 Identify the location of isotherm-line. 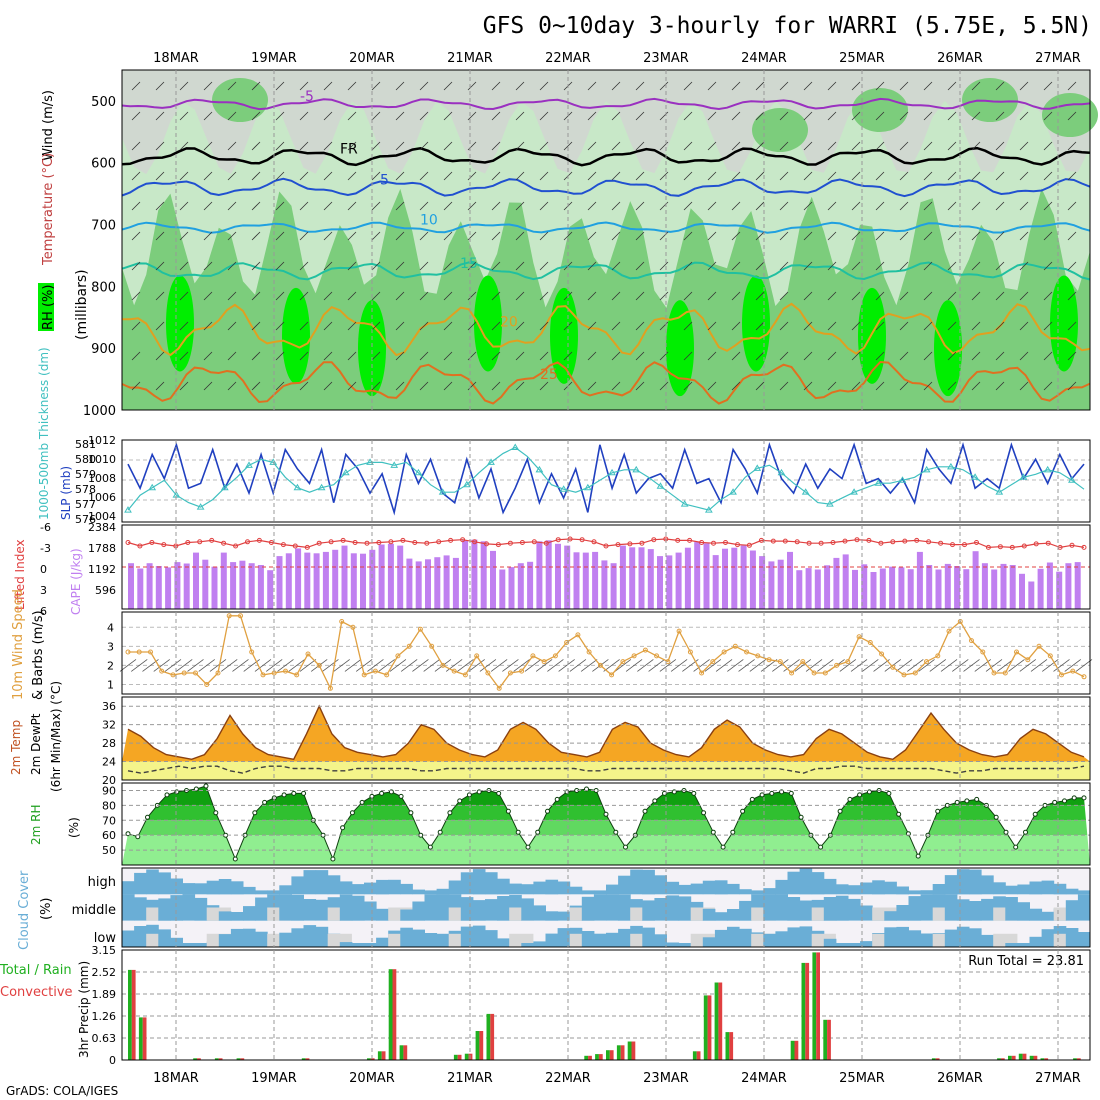
(606, 187).